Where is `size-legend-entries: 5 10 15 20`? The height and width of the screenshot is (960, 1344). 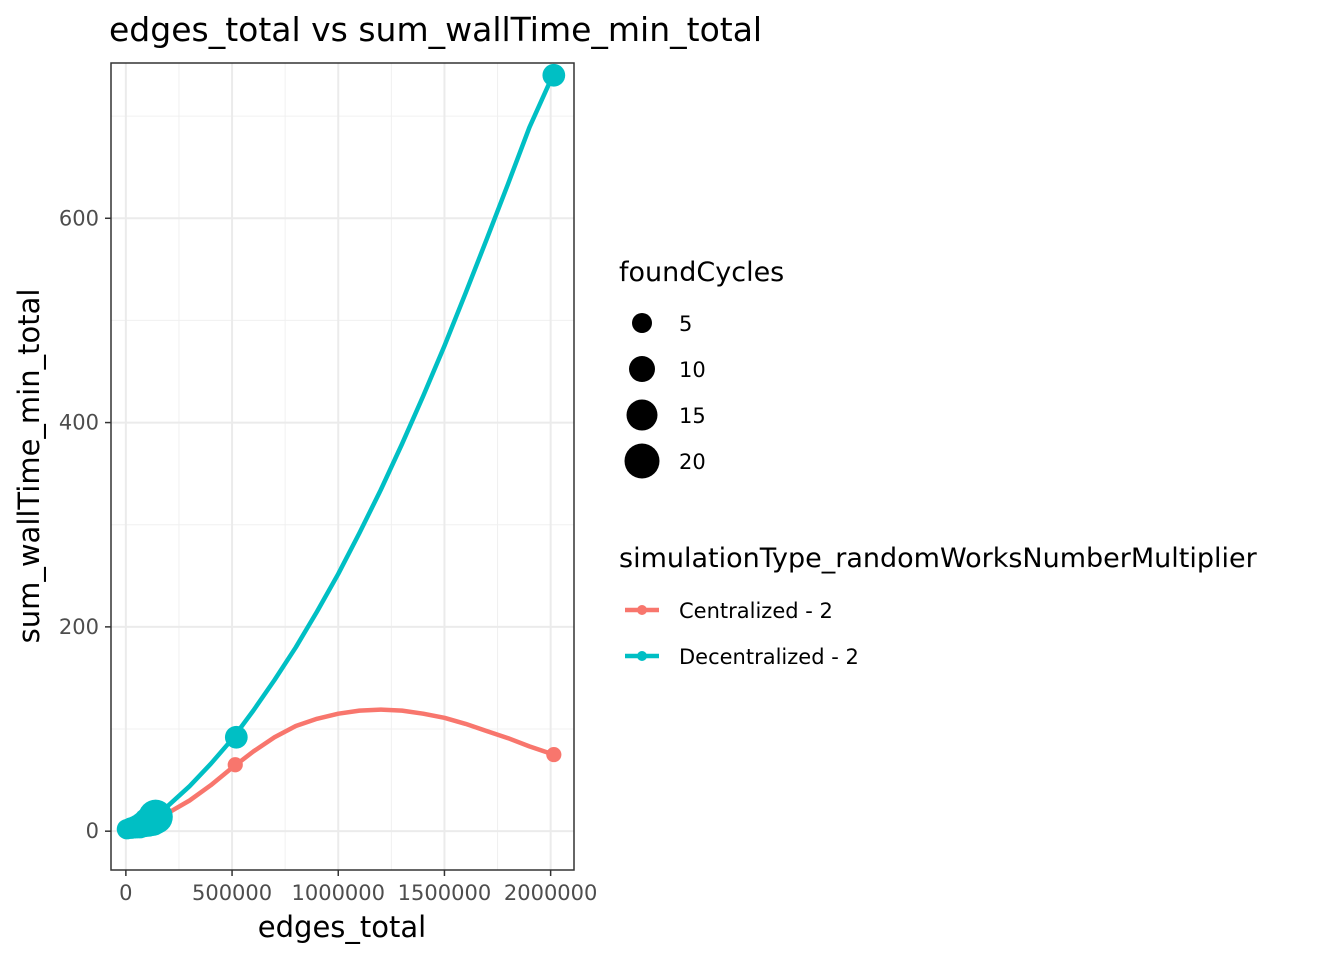 size-legend-entries: 5 10 15 20 is located at coordinates (665, 395).